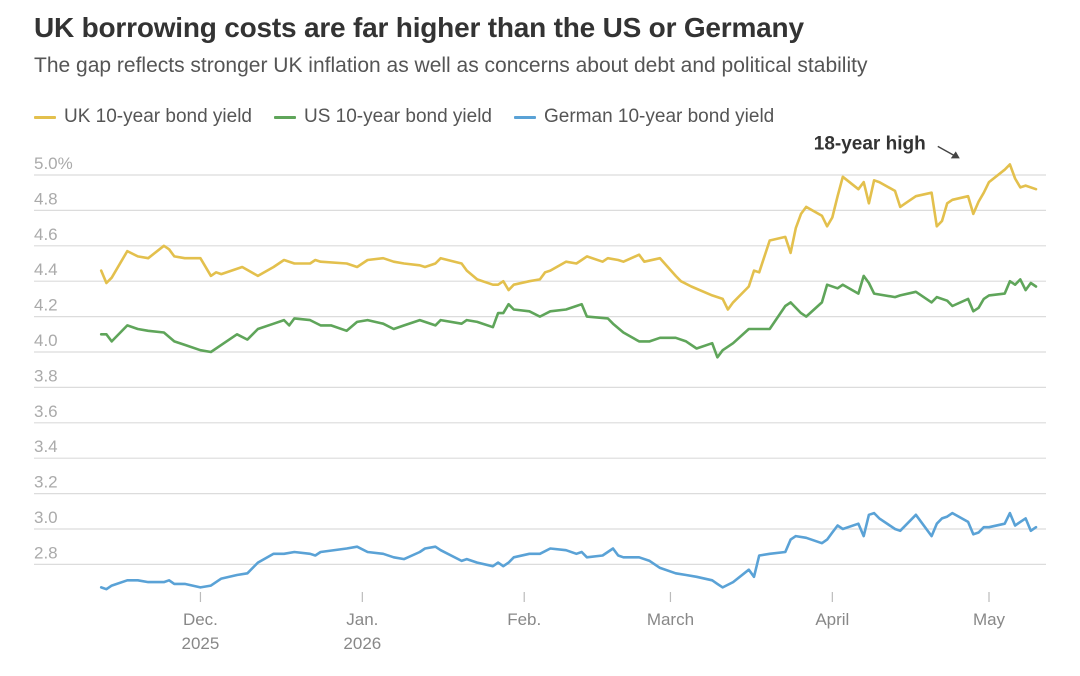 This screenshot has width=1080, height=676. Describe the element at coordinates (46, 482) in the screenshot. I see `y-tick-label: 3.2` at that location.